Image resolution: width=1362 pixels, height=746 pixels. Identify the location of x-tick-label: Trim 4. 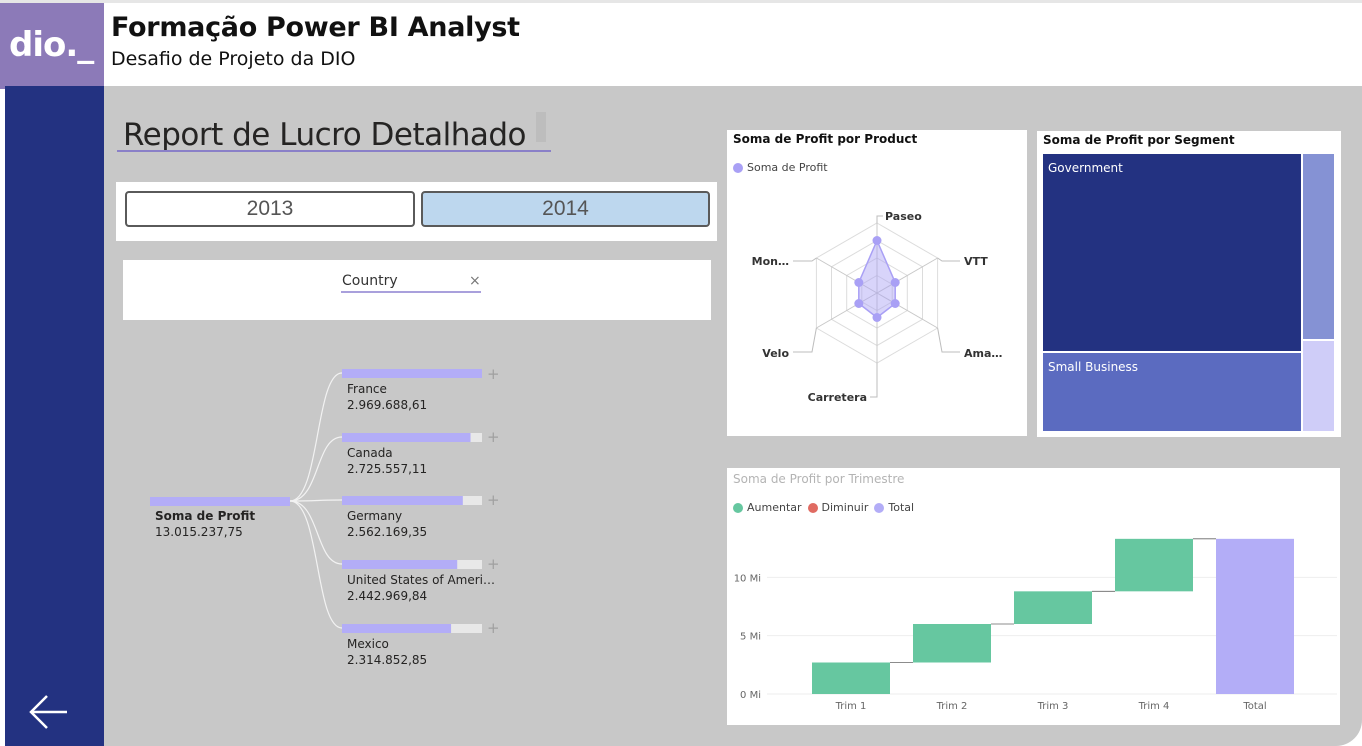
(1154, 706).